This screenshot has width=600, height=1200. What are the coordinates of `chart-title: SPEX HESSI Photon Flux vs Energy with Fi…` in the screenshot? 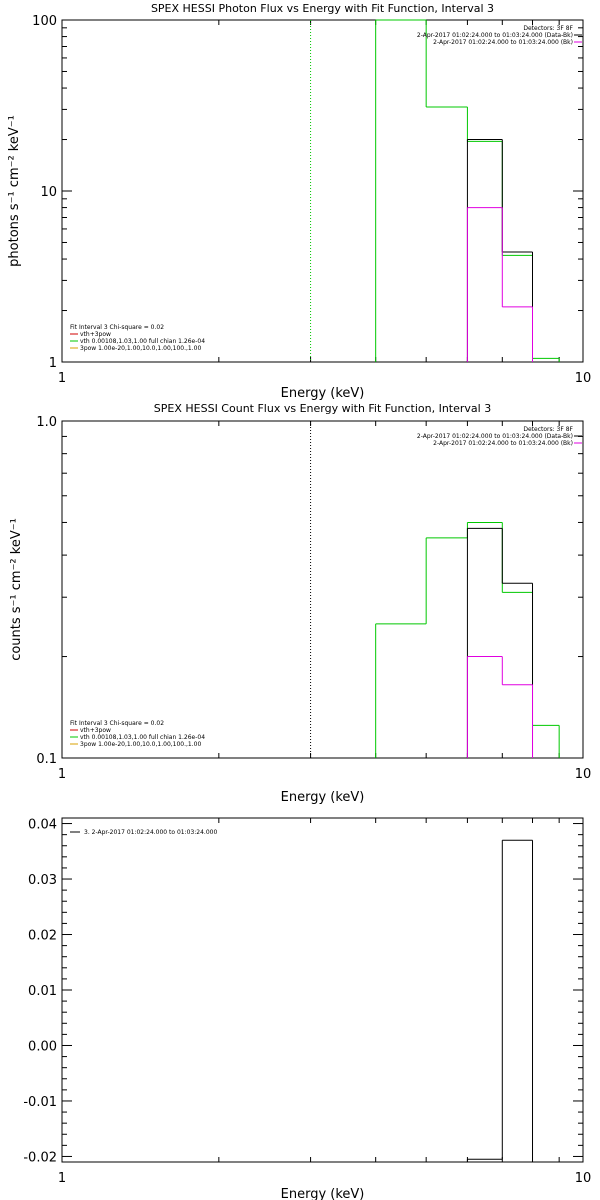 It's located at (322, 8).